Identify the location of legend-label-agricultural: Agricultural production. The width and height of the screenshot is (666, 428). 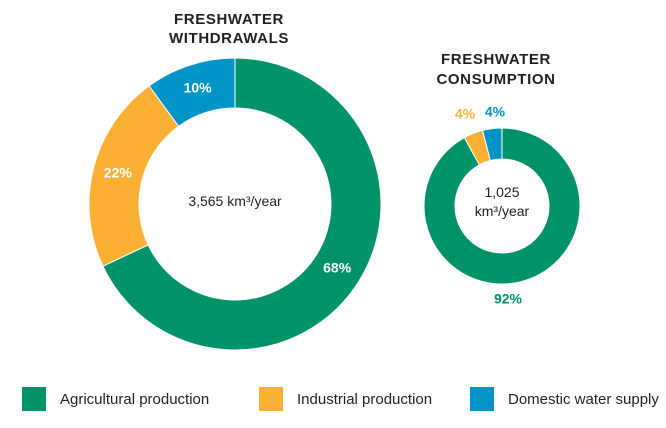
(135, 399).